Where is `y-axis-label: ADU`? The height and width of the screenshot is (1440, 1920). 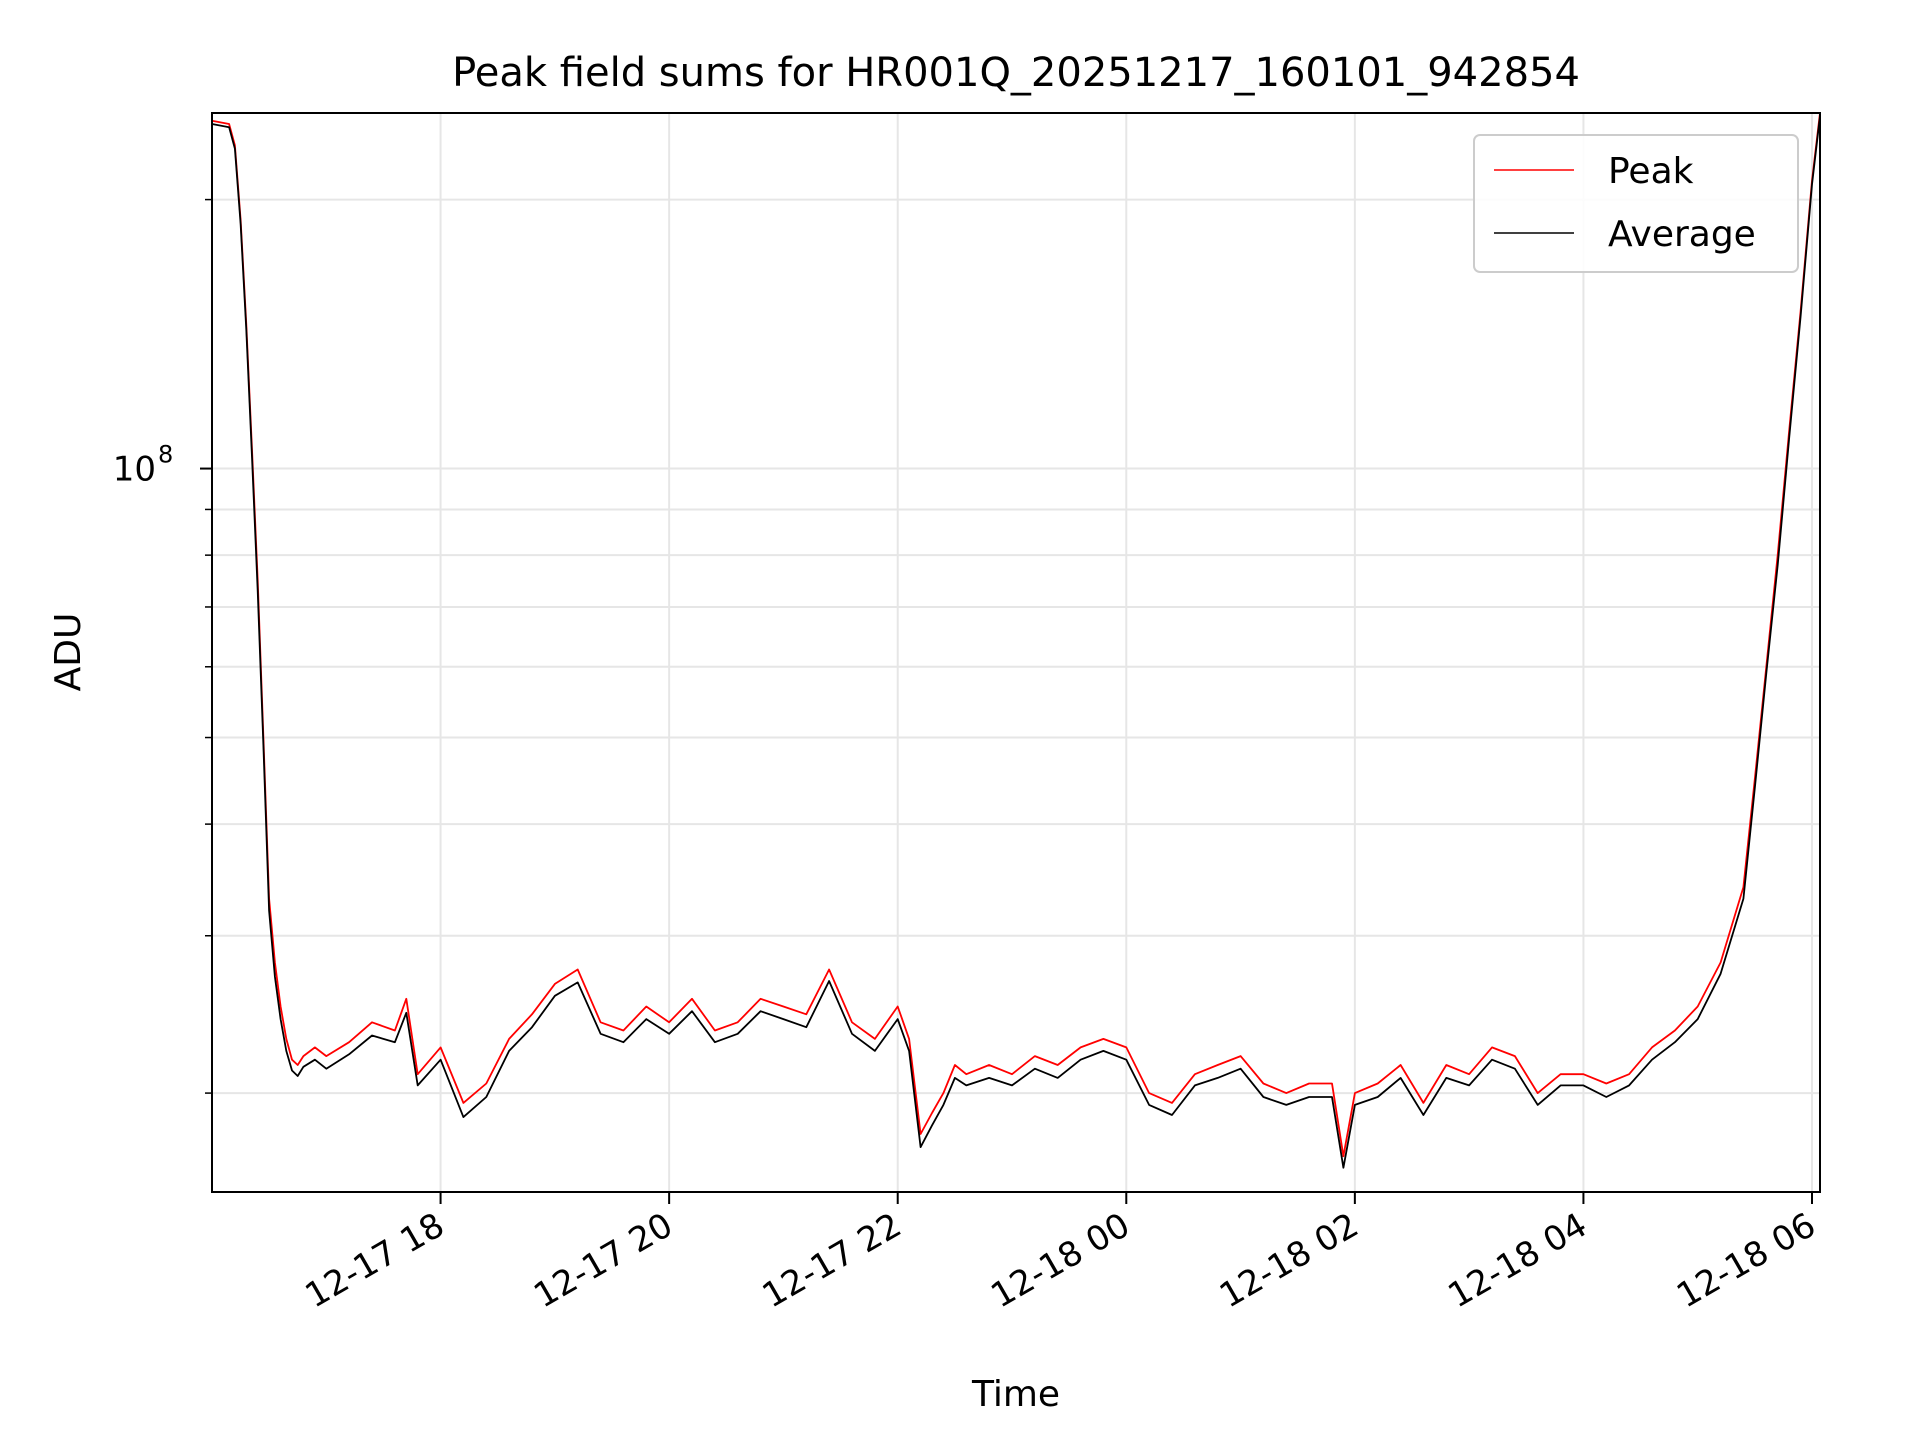 y-axis-label: ADU is located at coordinates (68, 652).